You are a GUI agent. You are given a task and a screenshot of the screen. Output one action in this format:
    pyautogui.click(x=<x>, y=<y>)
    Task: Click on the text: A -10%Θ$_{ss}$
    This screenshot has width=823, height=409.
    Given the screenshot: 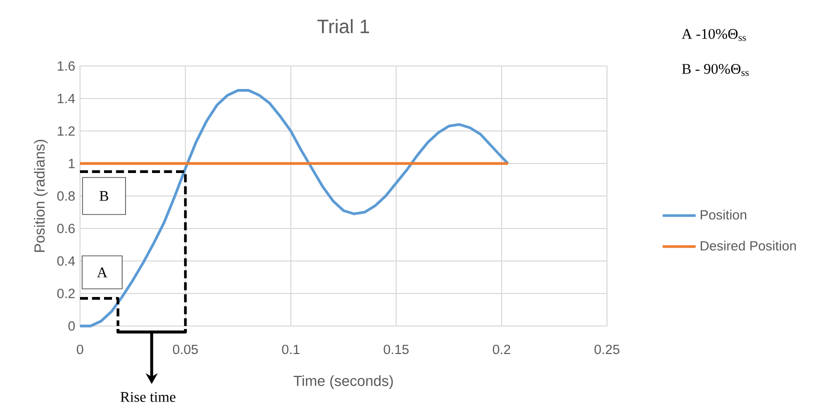 What is the action you would take?
    pyautogui.click(x=714, y=35)
    